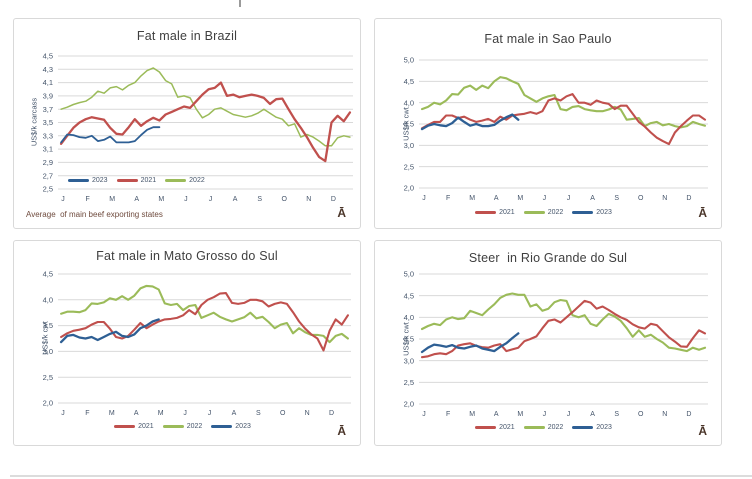 This screenshot has height=479, width=752. Describe the element at coordinates (187, 36) in the screenshot. I see `chart-title: Fat male in Brazil` at that location.